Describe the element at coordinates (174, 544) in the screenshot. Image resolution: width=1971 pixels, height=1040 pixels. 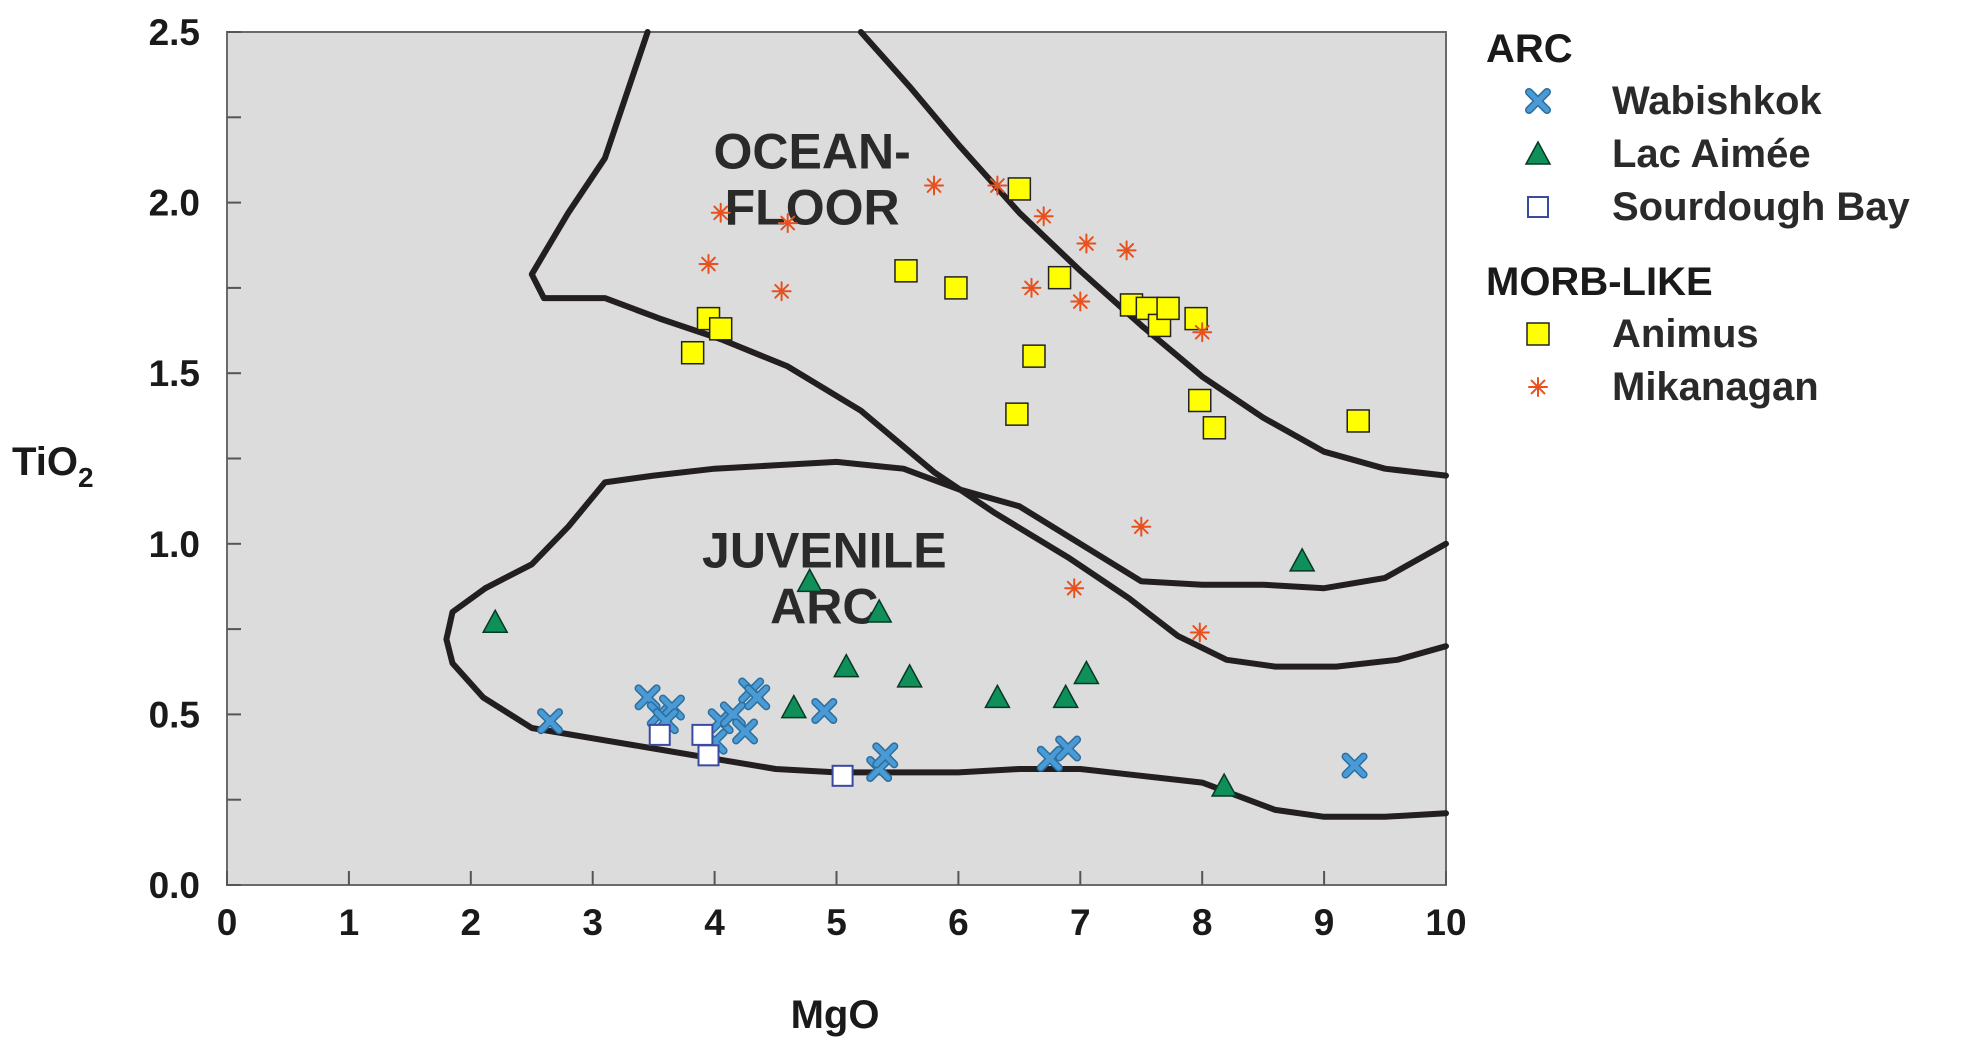
I see `y-tick-label: 1.0` at that location.